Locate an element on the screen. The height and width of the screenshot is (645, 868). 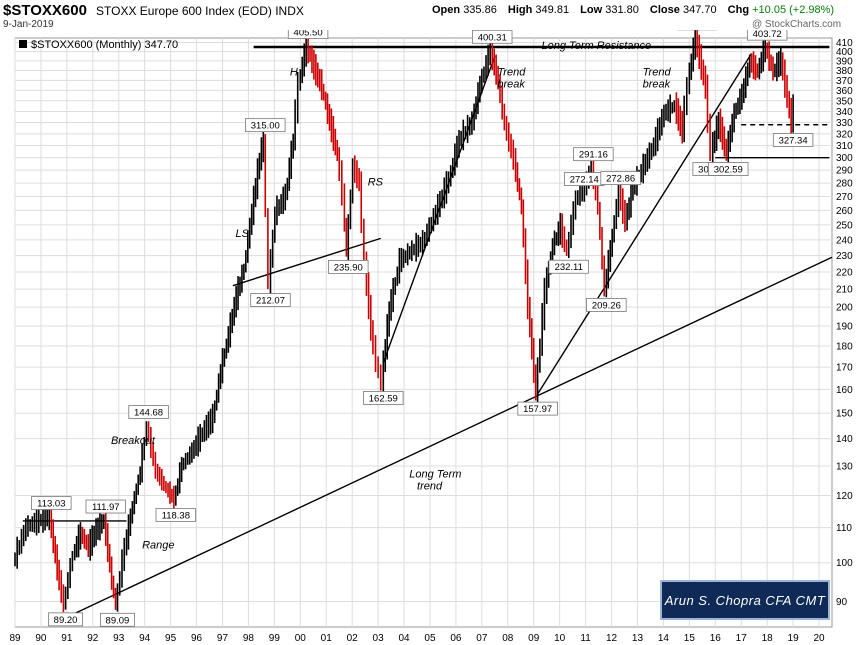
x-tick-label: 90 is located at coordinates (41, 638).